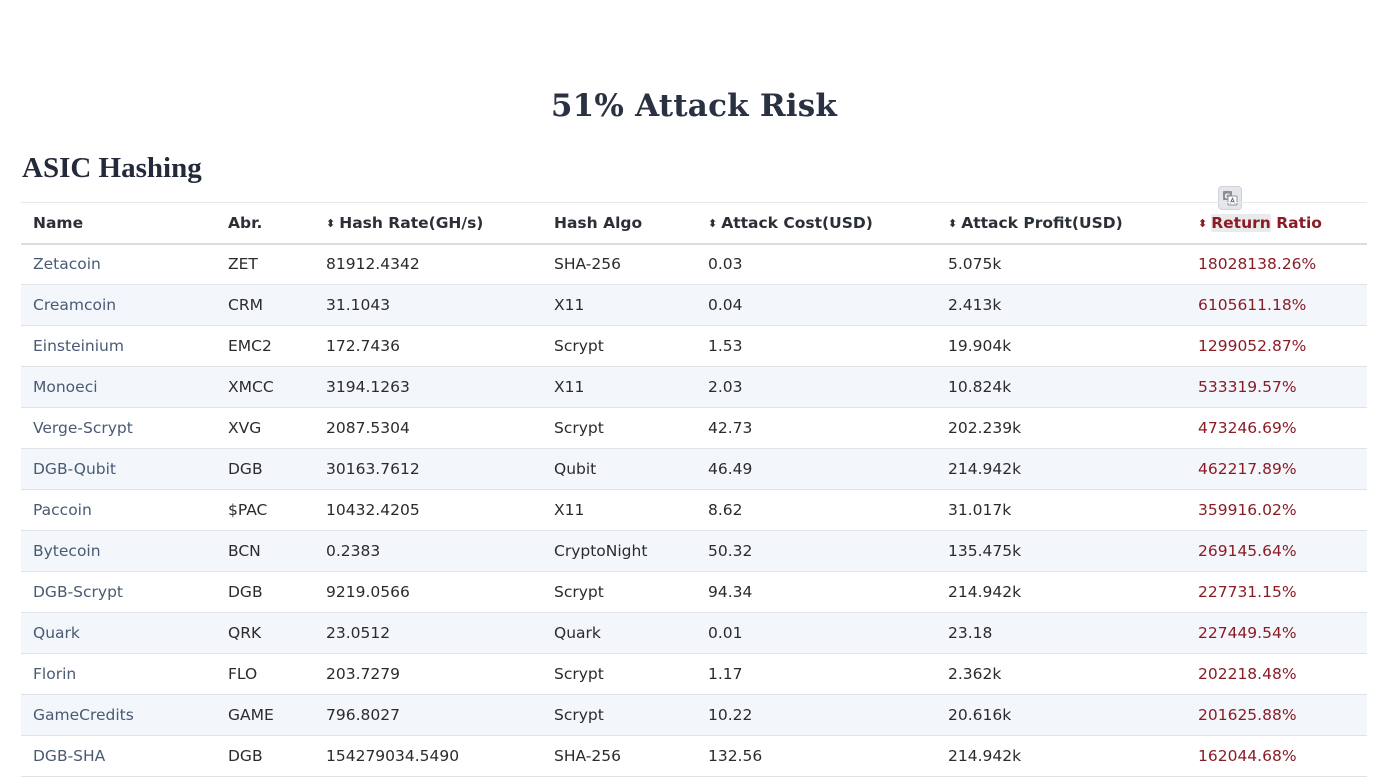 The image size is (1400, 779). Describe the element at coordinates (67, 264) in the screenshot. I see `cell-name: Zetacoin` at that location.